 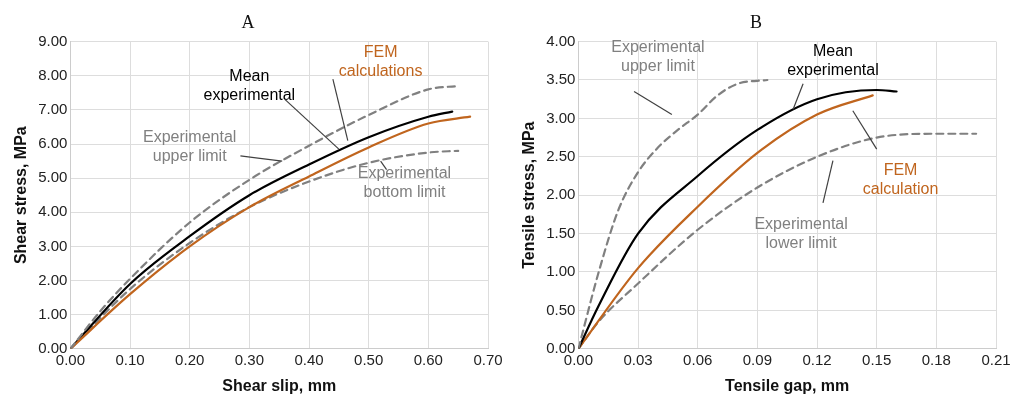 I want to click on x-tick-label: 0.70, so click(x=488, y=359).